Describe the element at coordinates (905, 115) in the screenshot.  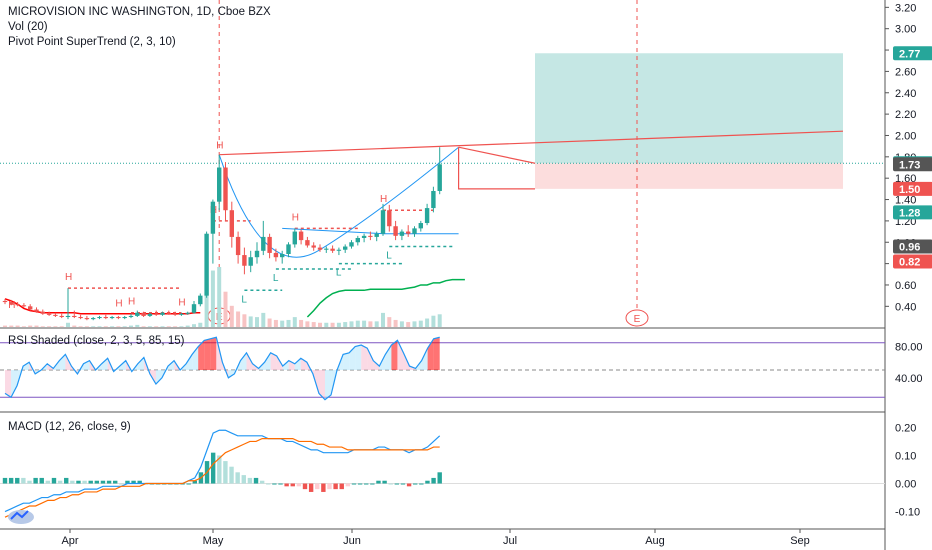
I see `price-tick-label: 2.20` at that location.